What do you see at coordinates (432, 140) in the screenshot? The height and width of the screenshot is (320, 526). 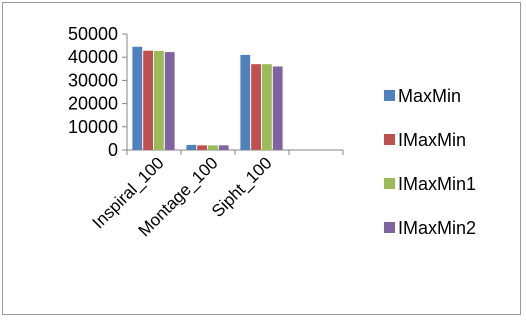 I see `legend-label: IMaxMin` at bounding box center [432, 140].